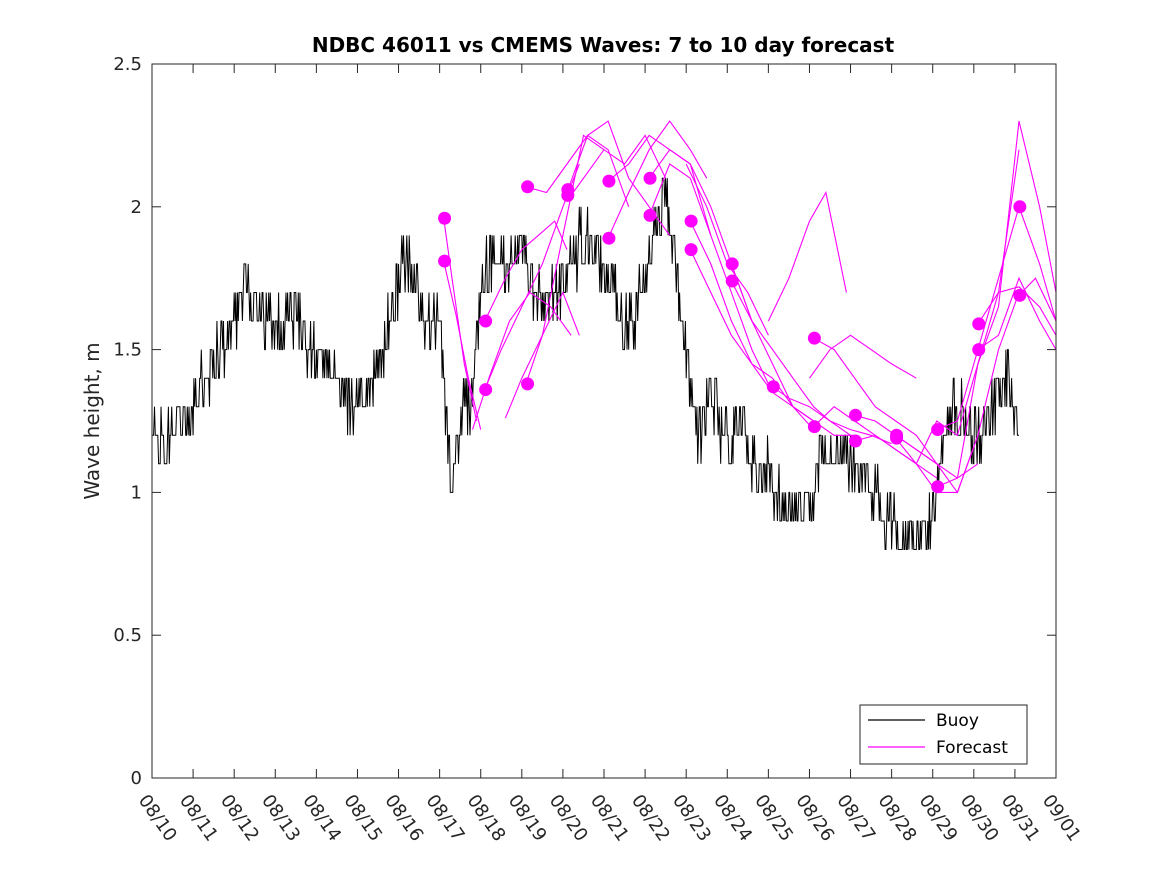  What do you see at coordinates (136, 492) in the screenshot?
I see `y-tick-label: 1` at bounding box center [136, 492].